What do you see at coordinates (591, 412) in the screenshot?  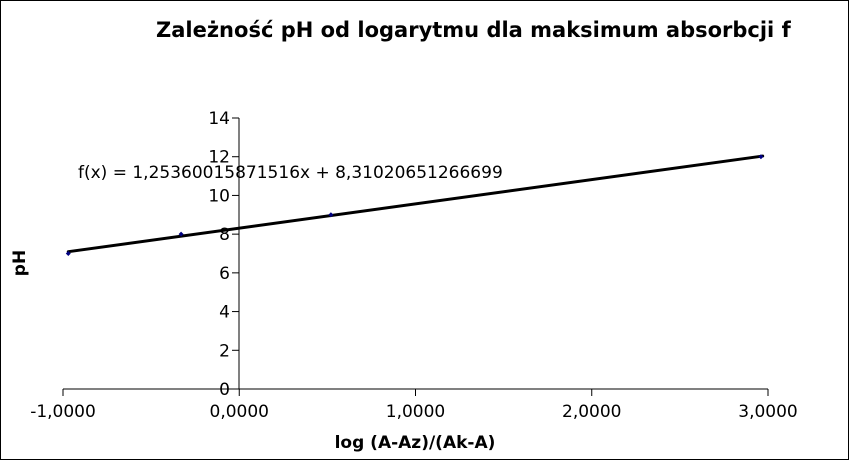 I see `x-tick-label: 2,0000` at bounding box center [591, 412].